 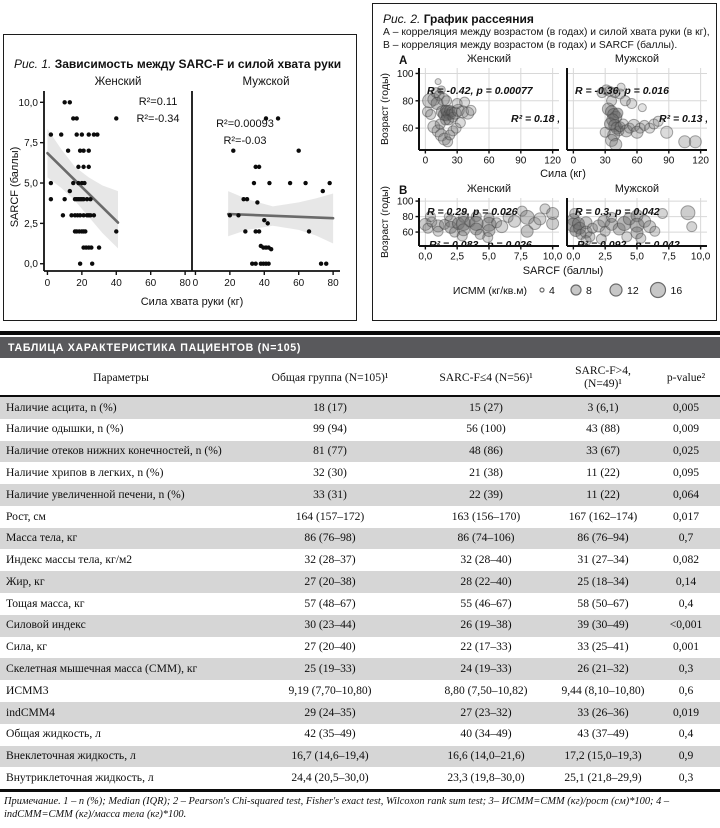 I want to click on svg-text: 40, so click(x=117, y=283).